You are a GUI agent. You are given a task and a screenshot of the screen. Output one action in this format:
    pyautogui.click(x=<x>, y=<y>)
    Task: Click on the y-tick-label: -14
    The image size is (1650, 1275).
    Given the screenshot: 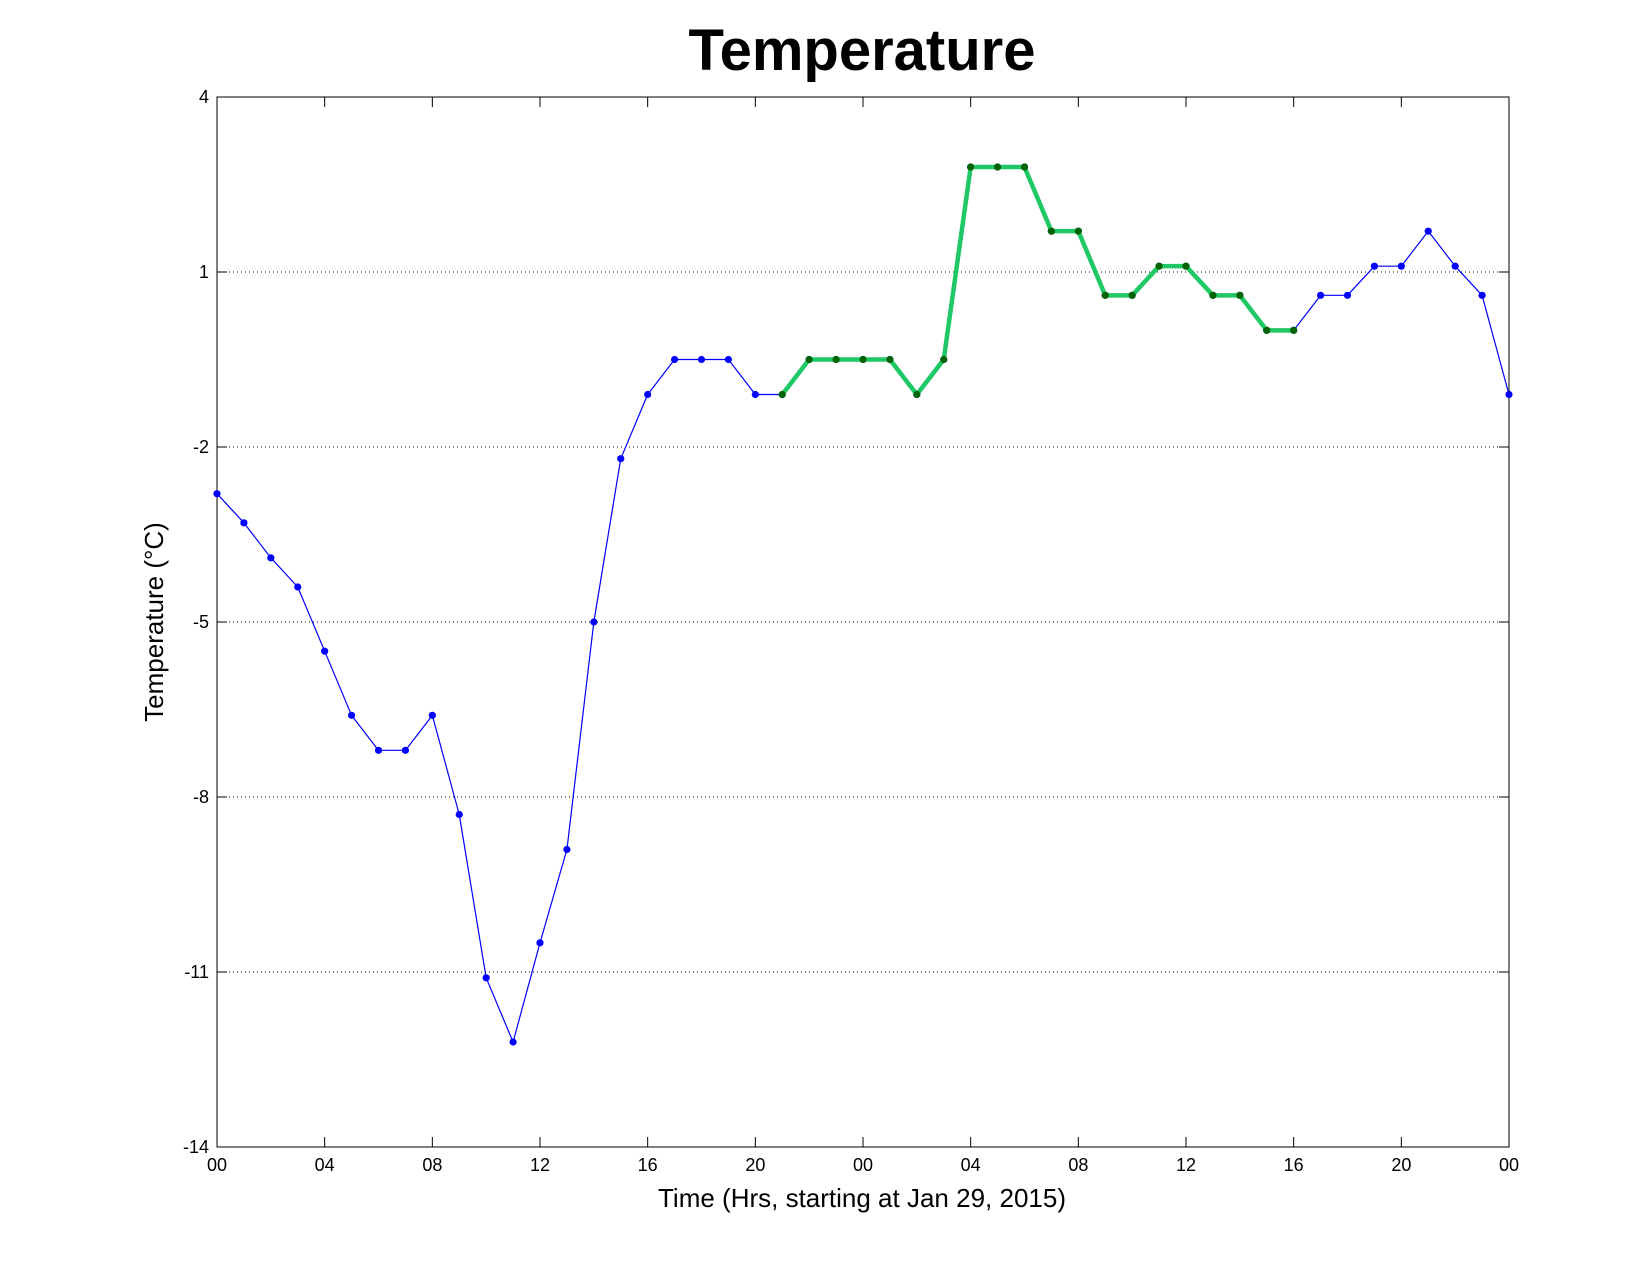 What is the action you would take?
    pyautogui.click(x=196, y=1147)
    